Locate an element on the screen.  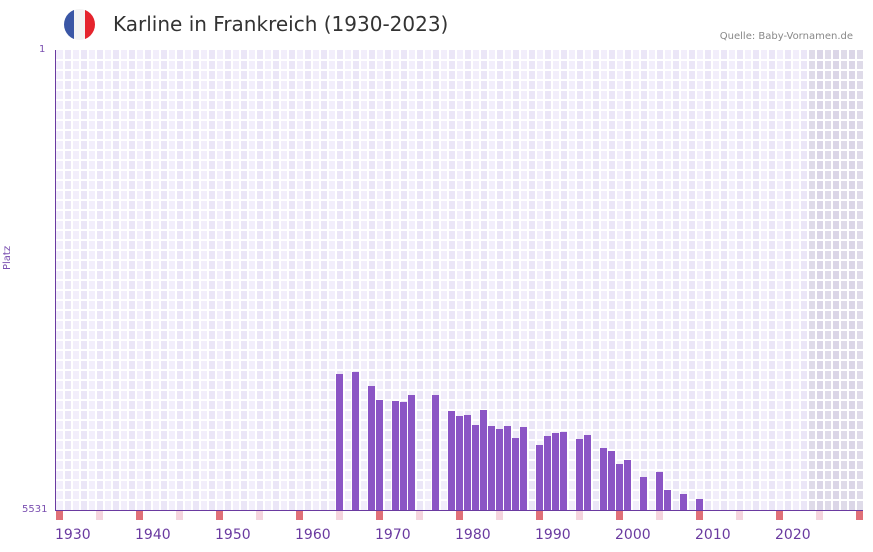
bar-2008 is located at coordinates (683, 502).